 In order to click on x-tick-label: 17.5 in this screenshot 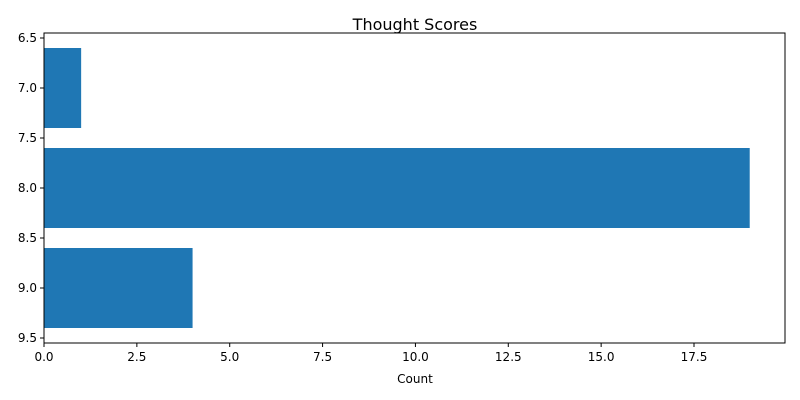, I will do `click(694, 357)`.